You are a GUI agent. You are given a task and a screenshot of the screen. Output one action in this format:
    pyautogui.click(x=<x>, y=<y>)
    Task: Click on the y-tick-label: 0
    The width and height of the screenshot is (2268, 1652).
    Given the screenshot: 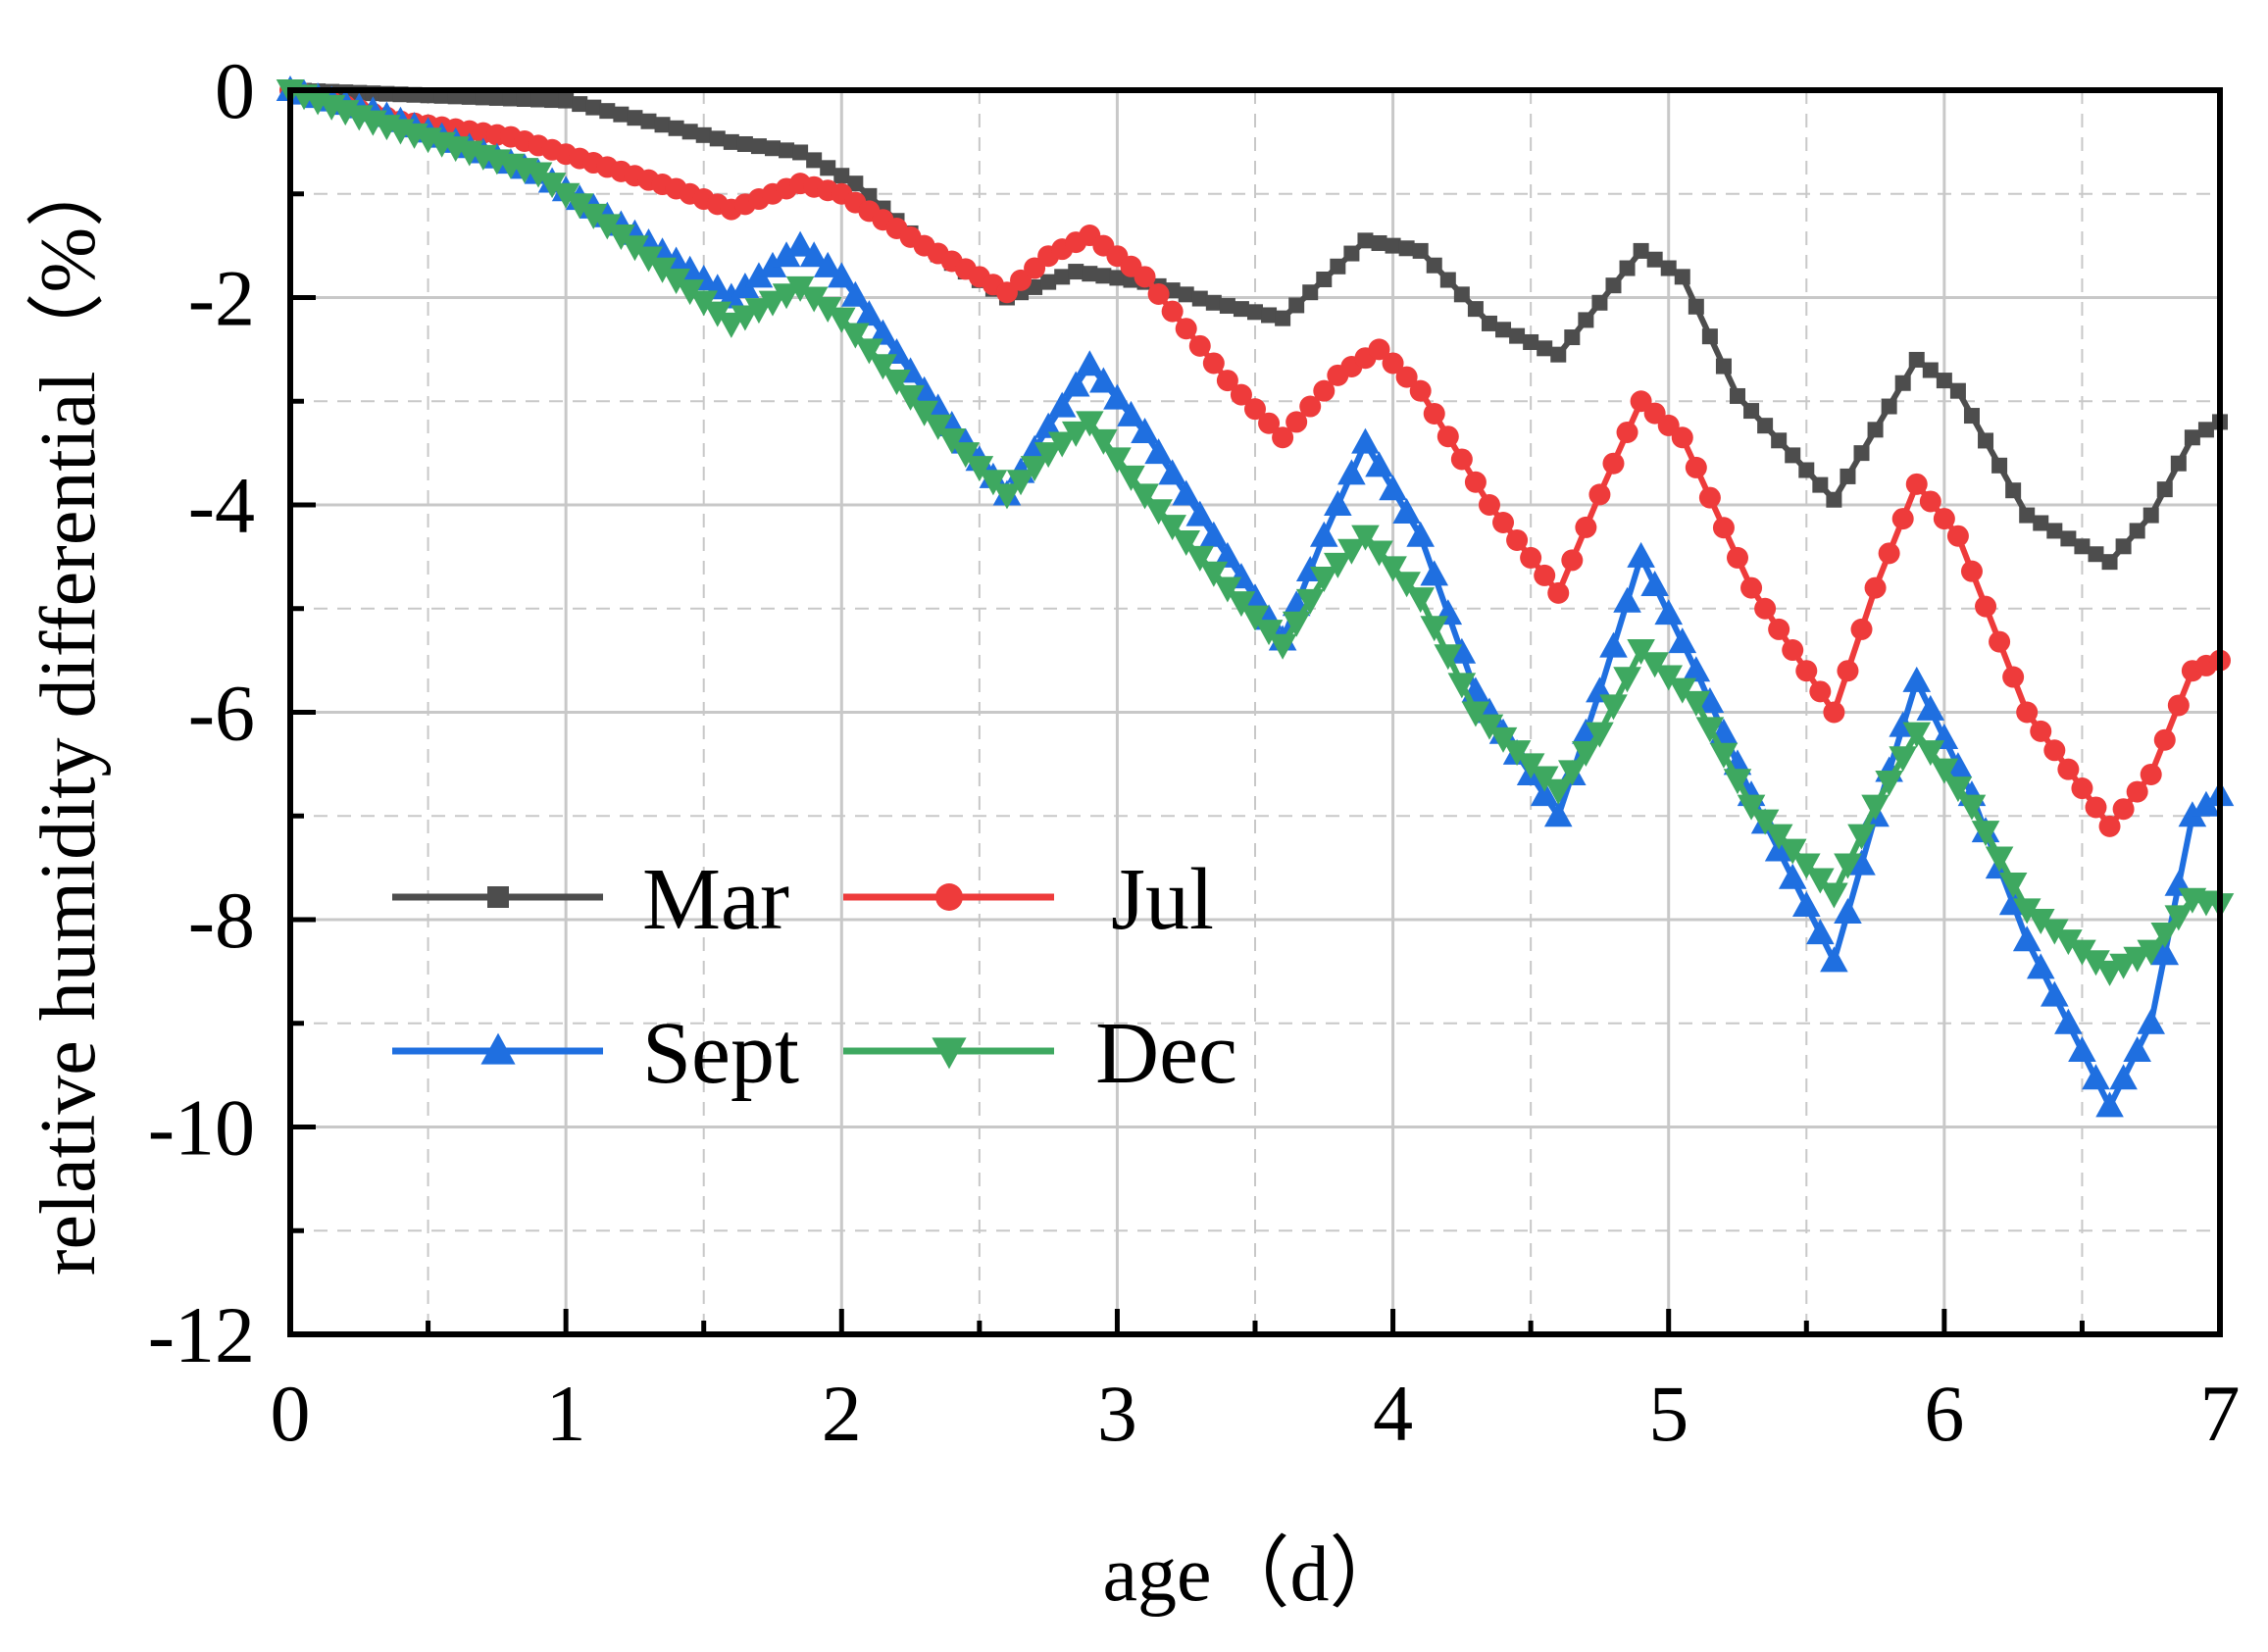 What is the action you would take?
    pyautogui.click(x=235, y=91)
    